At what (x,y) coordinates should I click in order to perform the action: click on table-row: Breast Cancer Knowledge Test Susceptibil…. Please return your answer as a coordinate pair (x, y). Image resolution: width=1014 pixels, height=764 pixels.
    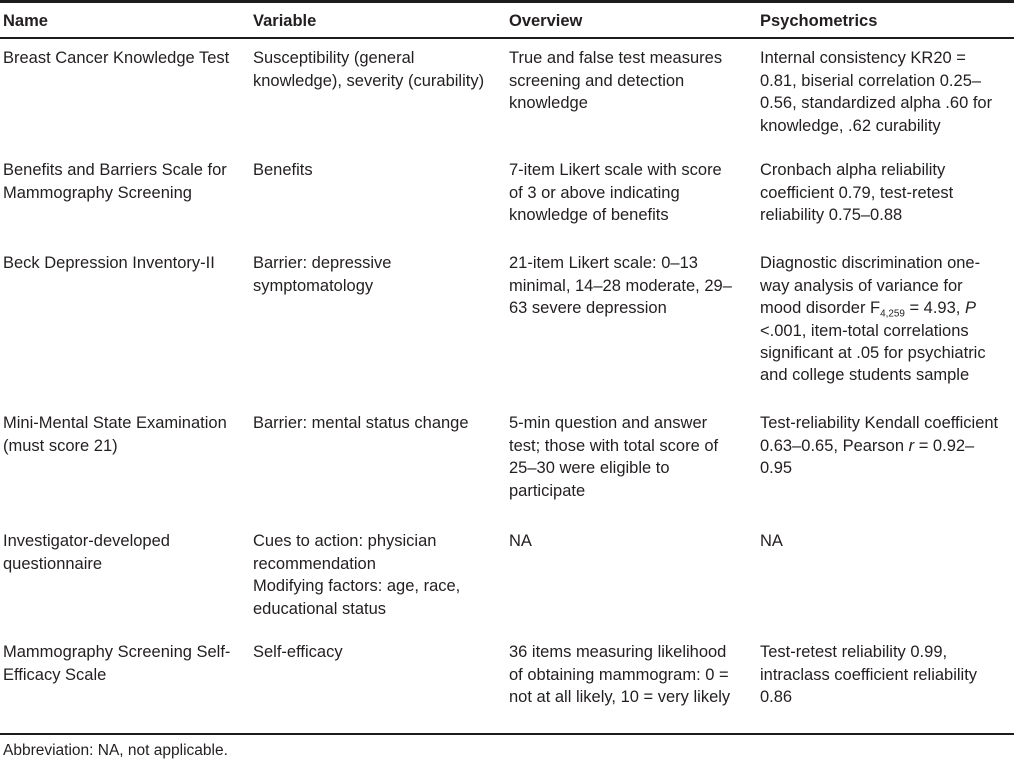
    Looking at the image, I should click on (507, 94).